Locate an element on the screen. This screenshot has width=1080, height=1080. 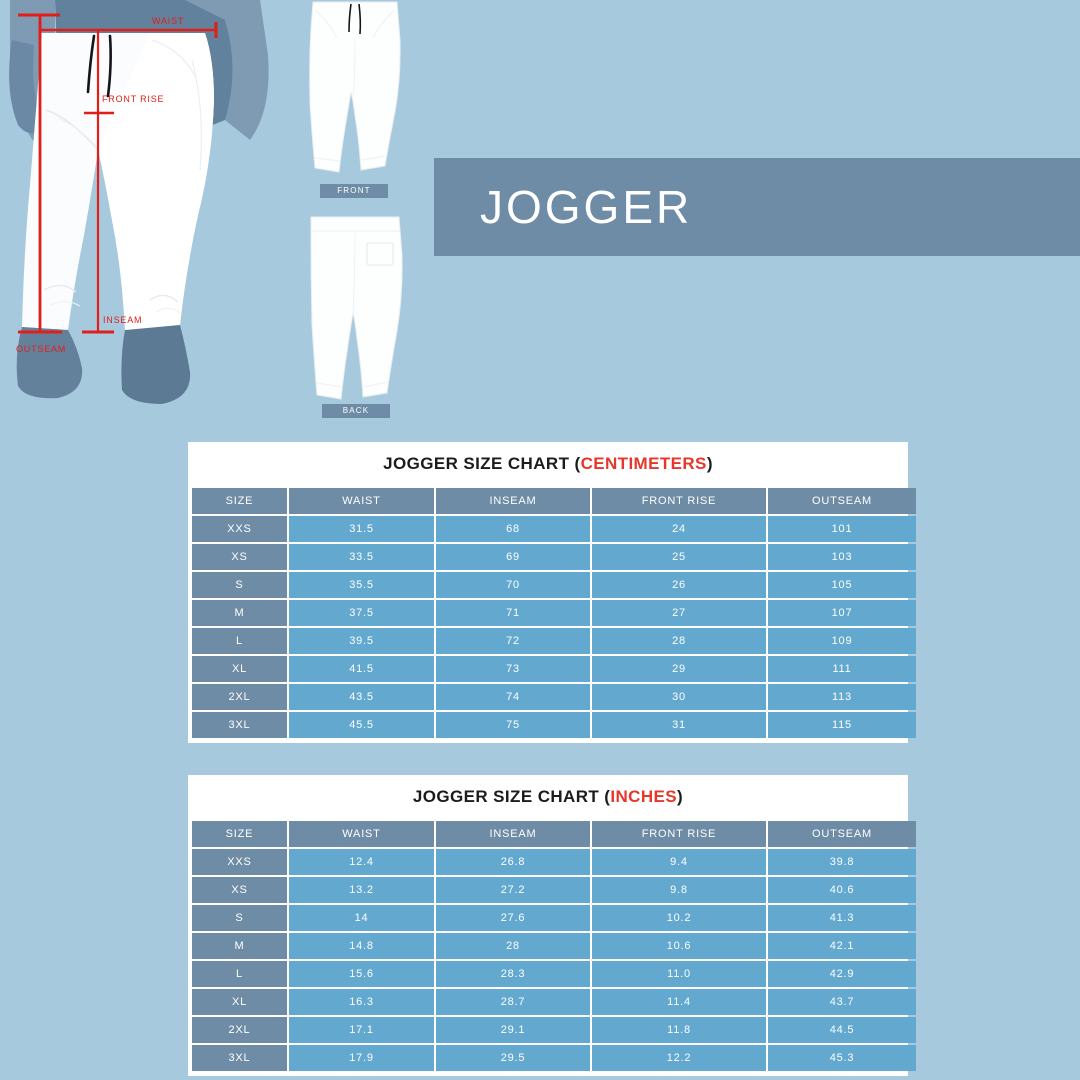
cell-front-rise: 28 is located at coordinates (679, 641).